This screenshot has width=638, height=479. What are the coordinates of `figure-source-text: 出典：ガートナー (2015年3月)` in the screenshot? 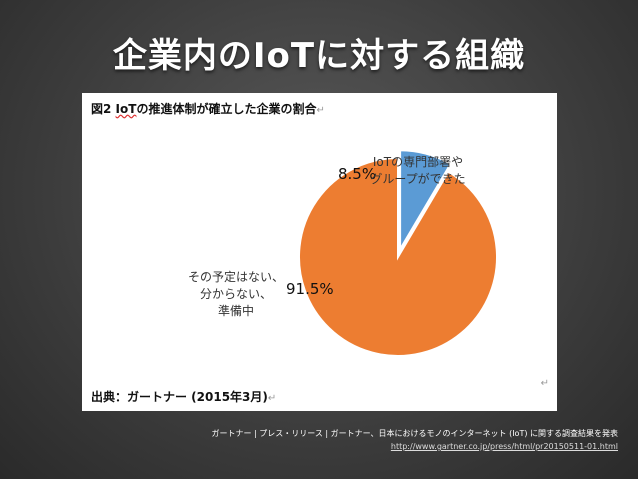 It's located at (179, 397).